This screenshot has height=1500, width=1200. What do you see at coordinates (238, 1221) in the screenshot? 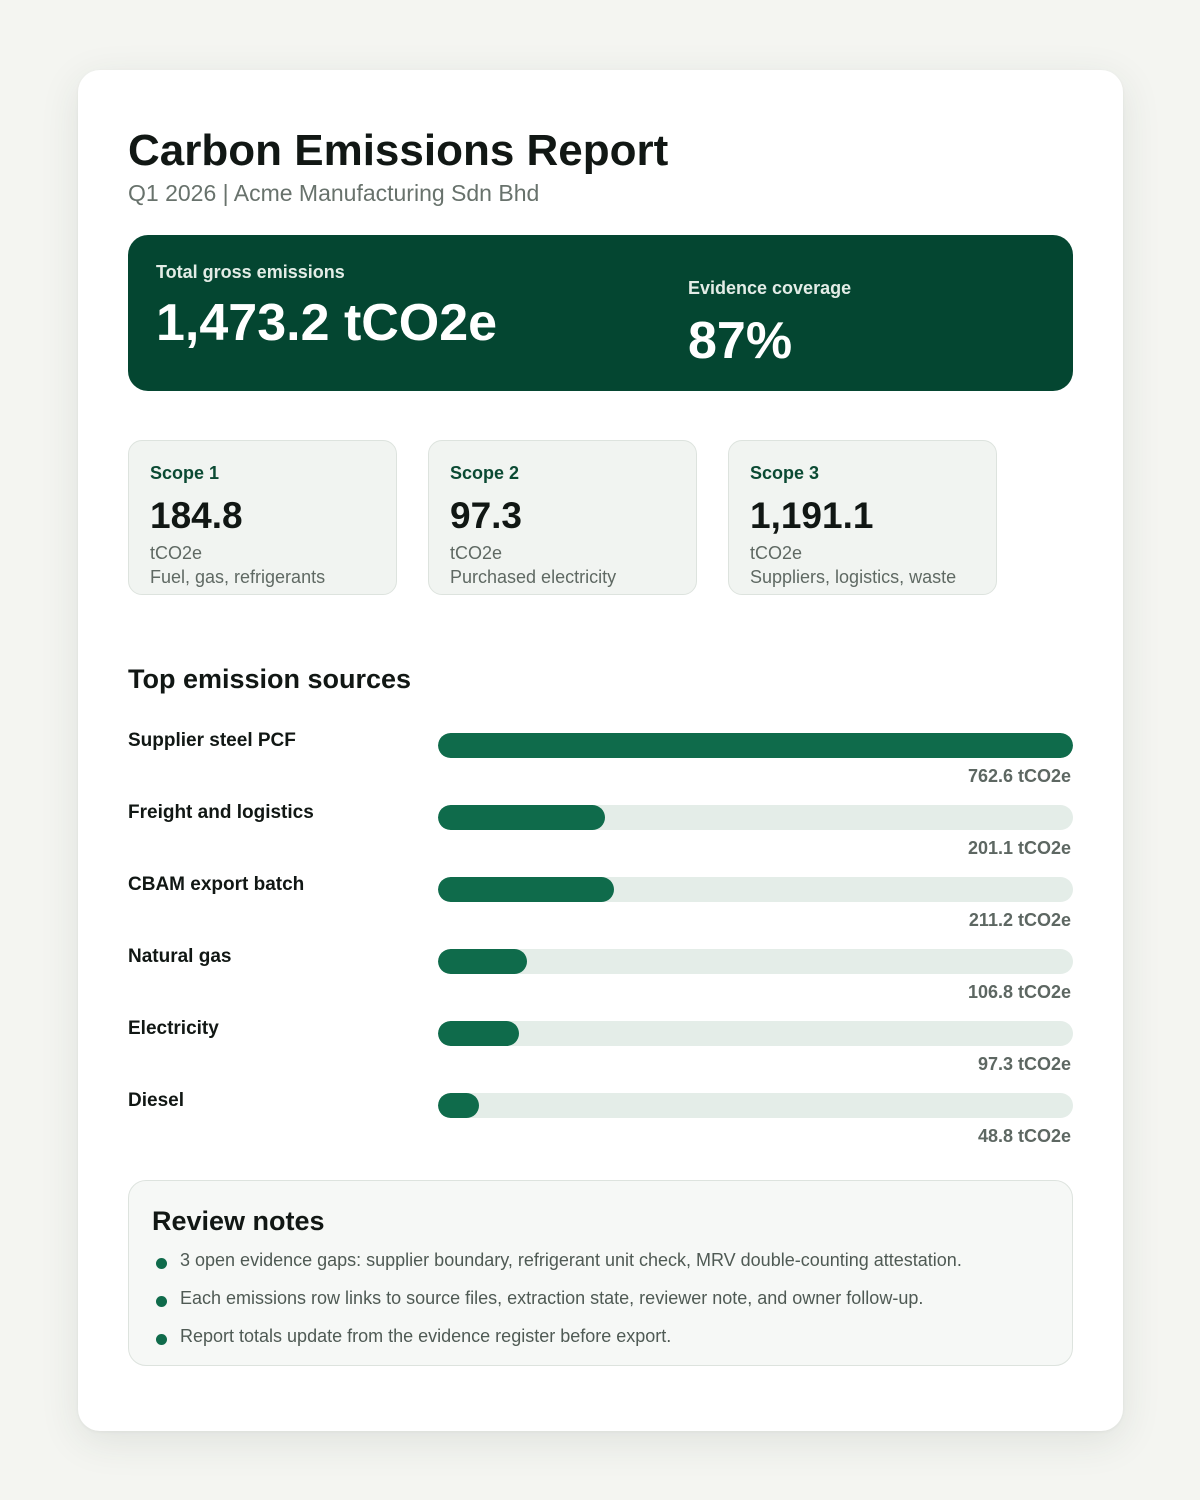
I see `review-notes-title: Review notes` at bounding box center [238, 1221].